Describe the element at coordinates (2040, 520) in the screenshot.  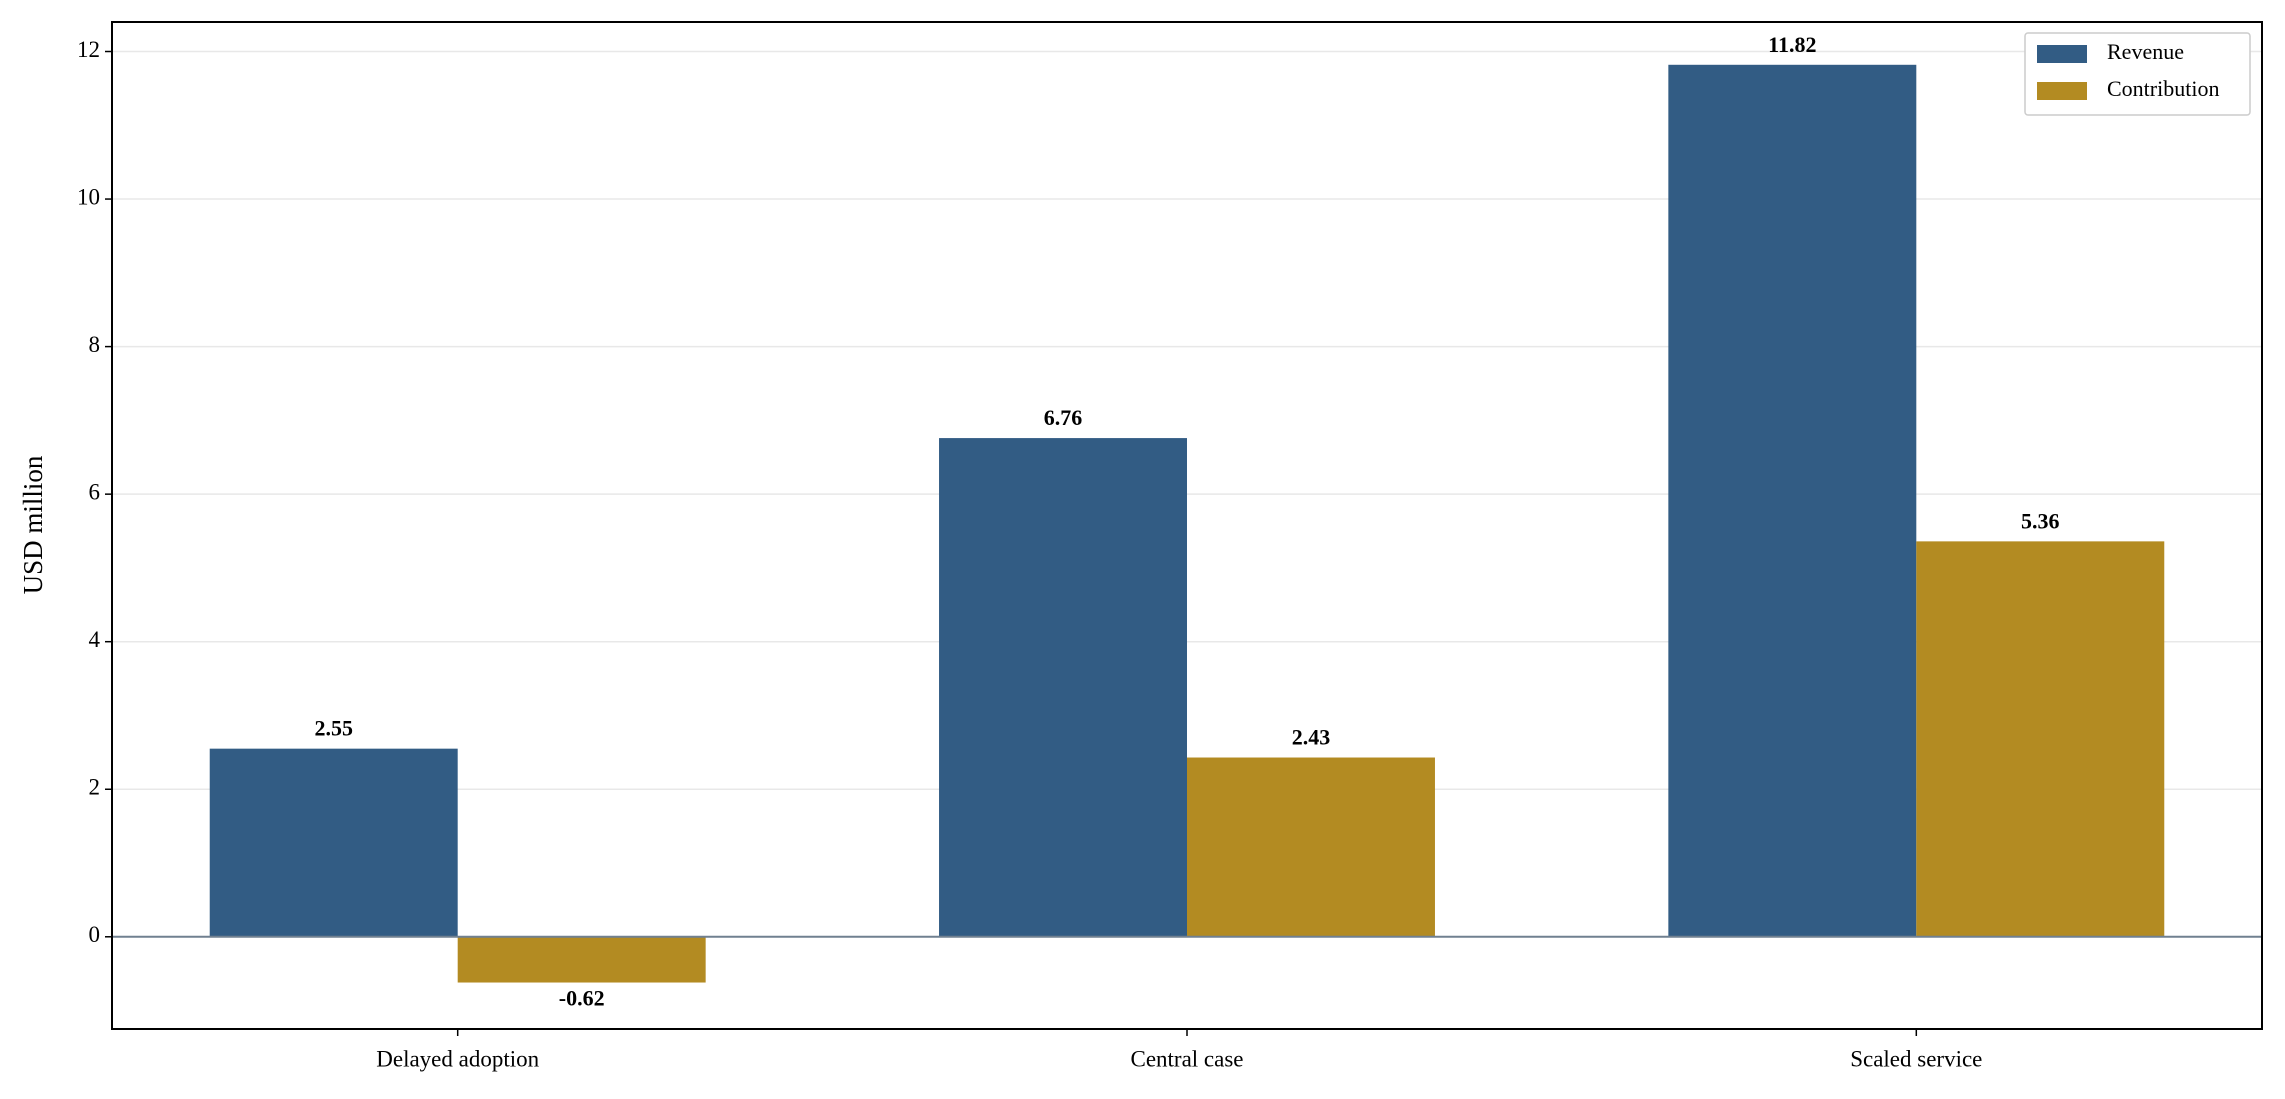
I see `value-label: 5.36` at that location.